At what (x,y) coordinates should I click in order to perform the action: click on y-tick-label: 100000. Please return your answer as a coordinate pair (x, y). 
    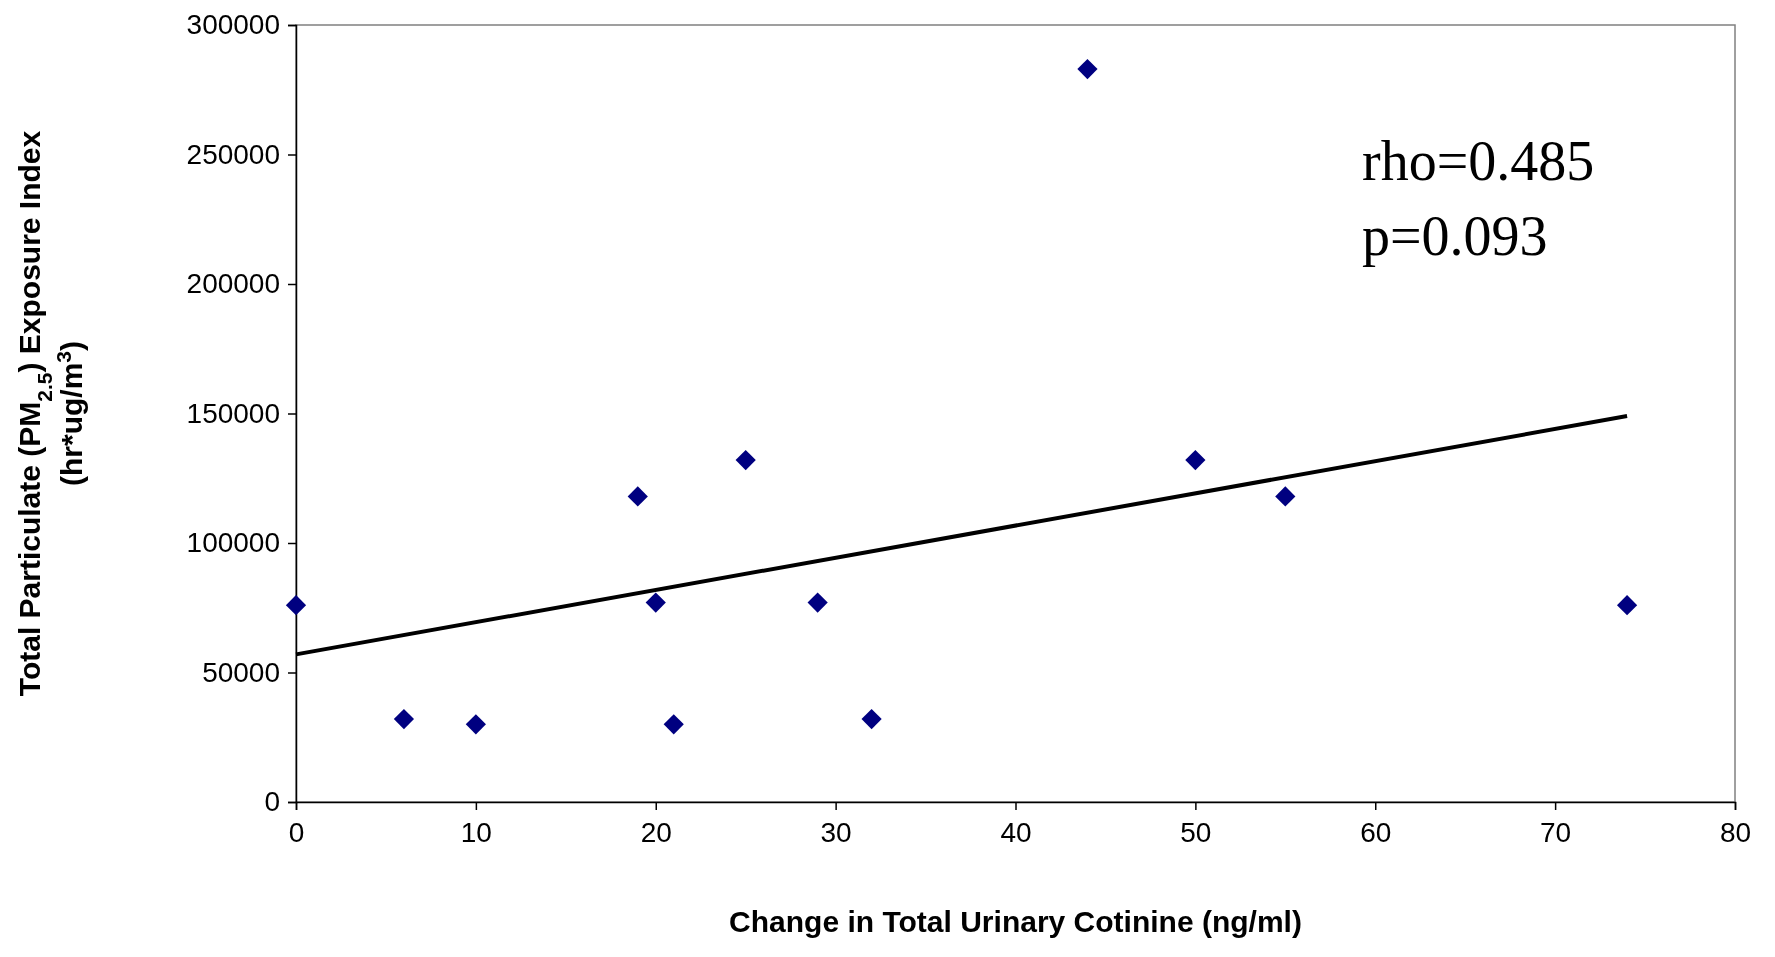
    Looking at the image, I should click on (233, 543).